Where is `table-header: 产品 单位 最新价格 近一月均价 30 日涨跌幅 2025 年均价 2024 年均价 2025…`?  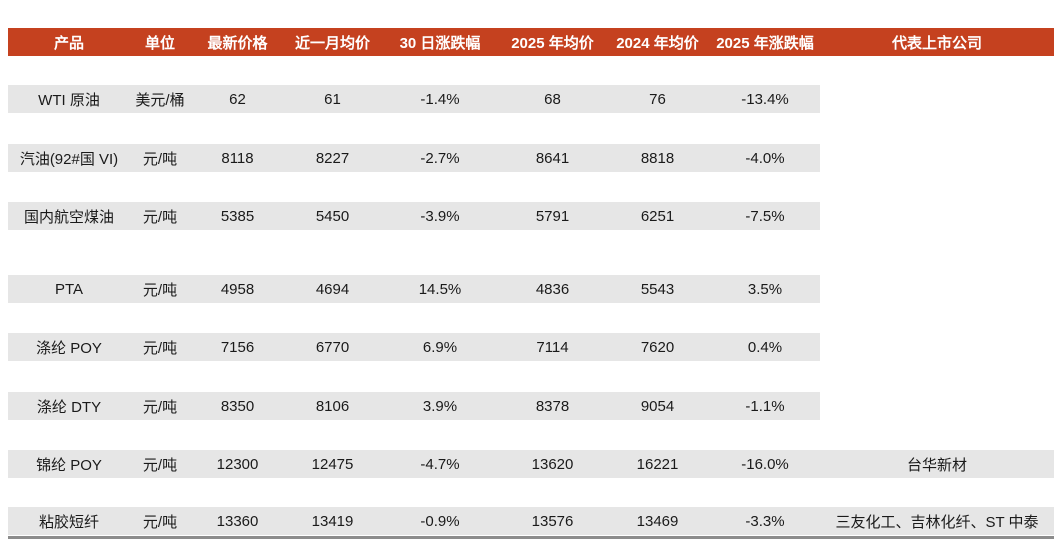
table-header: 产品 单位 最新价格 近一月均价 30 日涨跌幅 2025 年均价 2024 年均价 2025… is located at coordinates (531, 42).